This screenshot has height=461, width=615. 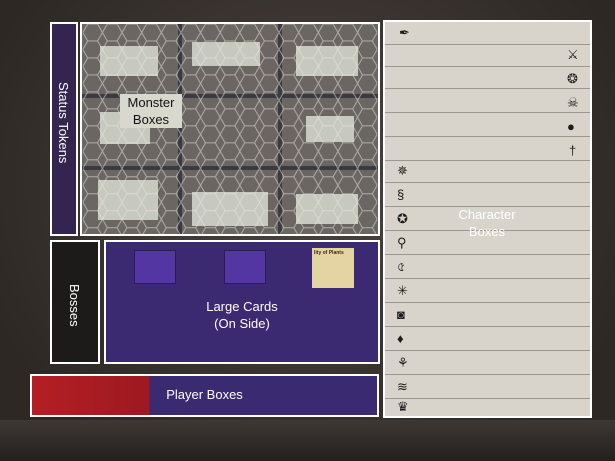 What do you see at coordinates (400, 338) in the screenshot?
I see `flame-icon: ♦` at bounding box center [400, 338].